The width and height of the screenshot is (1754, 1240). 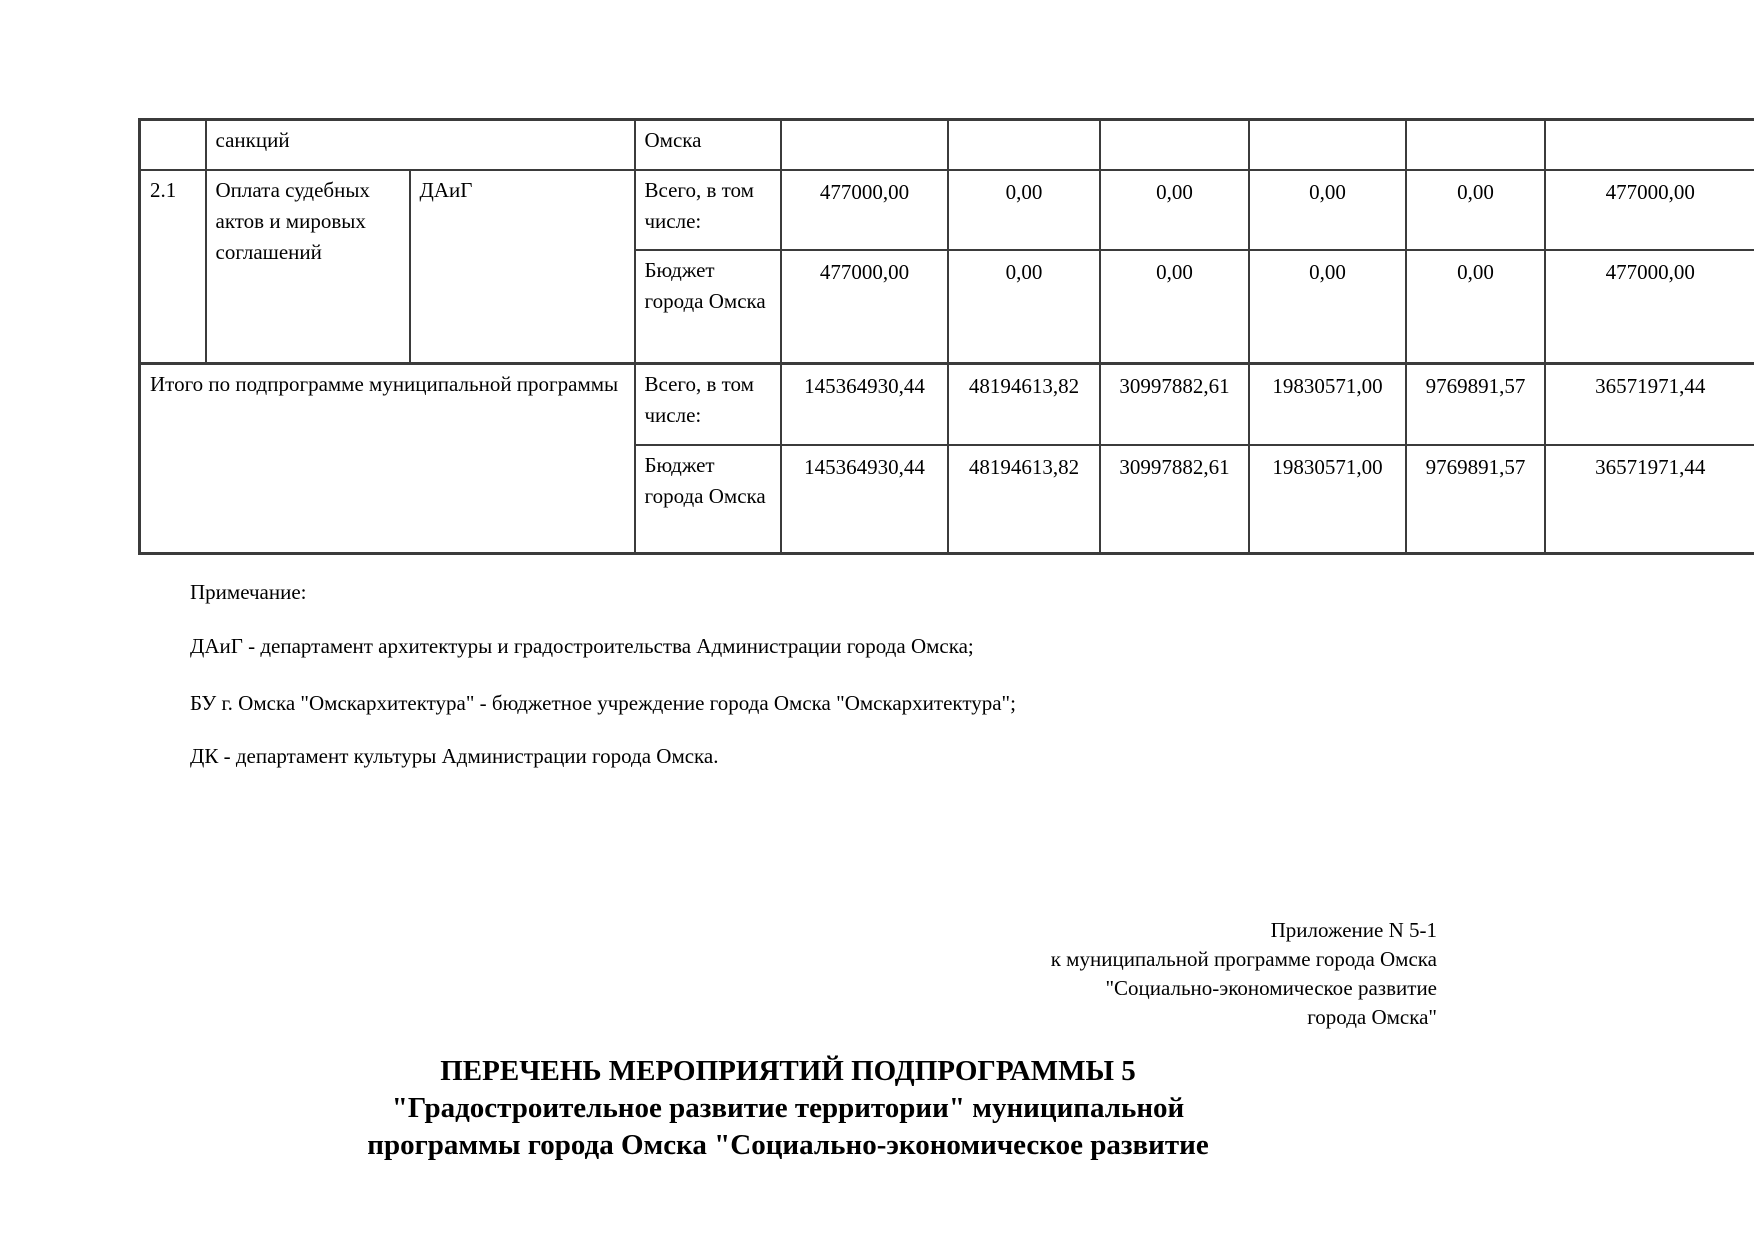 What do you see at coordinates (1243, 959) in the screenshot?
I see `appendix-line: к муниципальной программе города Омска` at bounding box center [1243, 959].